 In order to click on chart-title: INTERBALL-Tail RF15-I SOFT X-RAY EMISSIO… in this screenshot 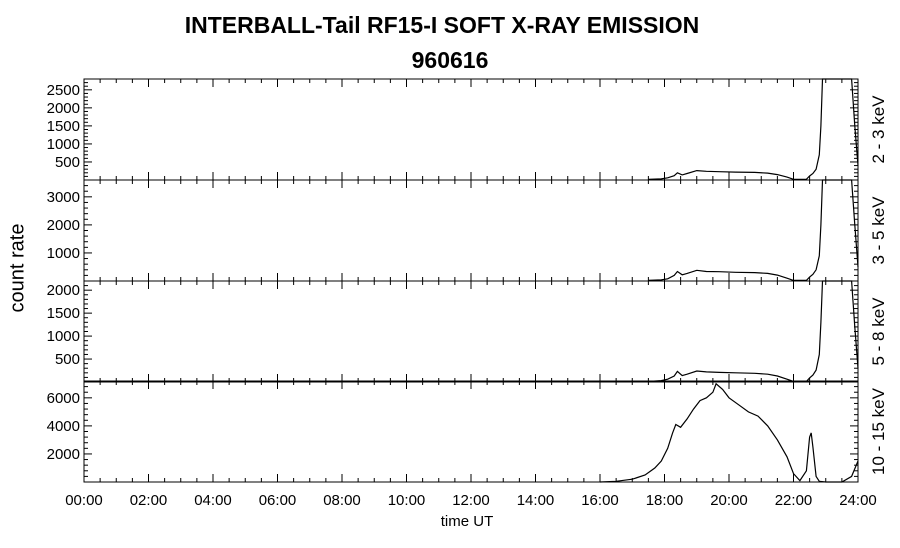, I will do `click(442, 25)`.